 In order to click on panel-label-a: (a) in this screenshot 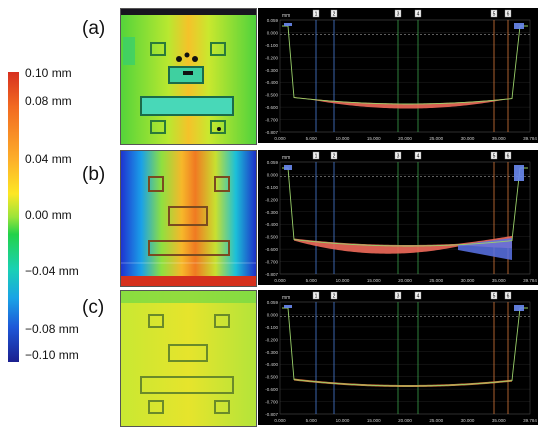, I will do `click(94, 28)`.